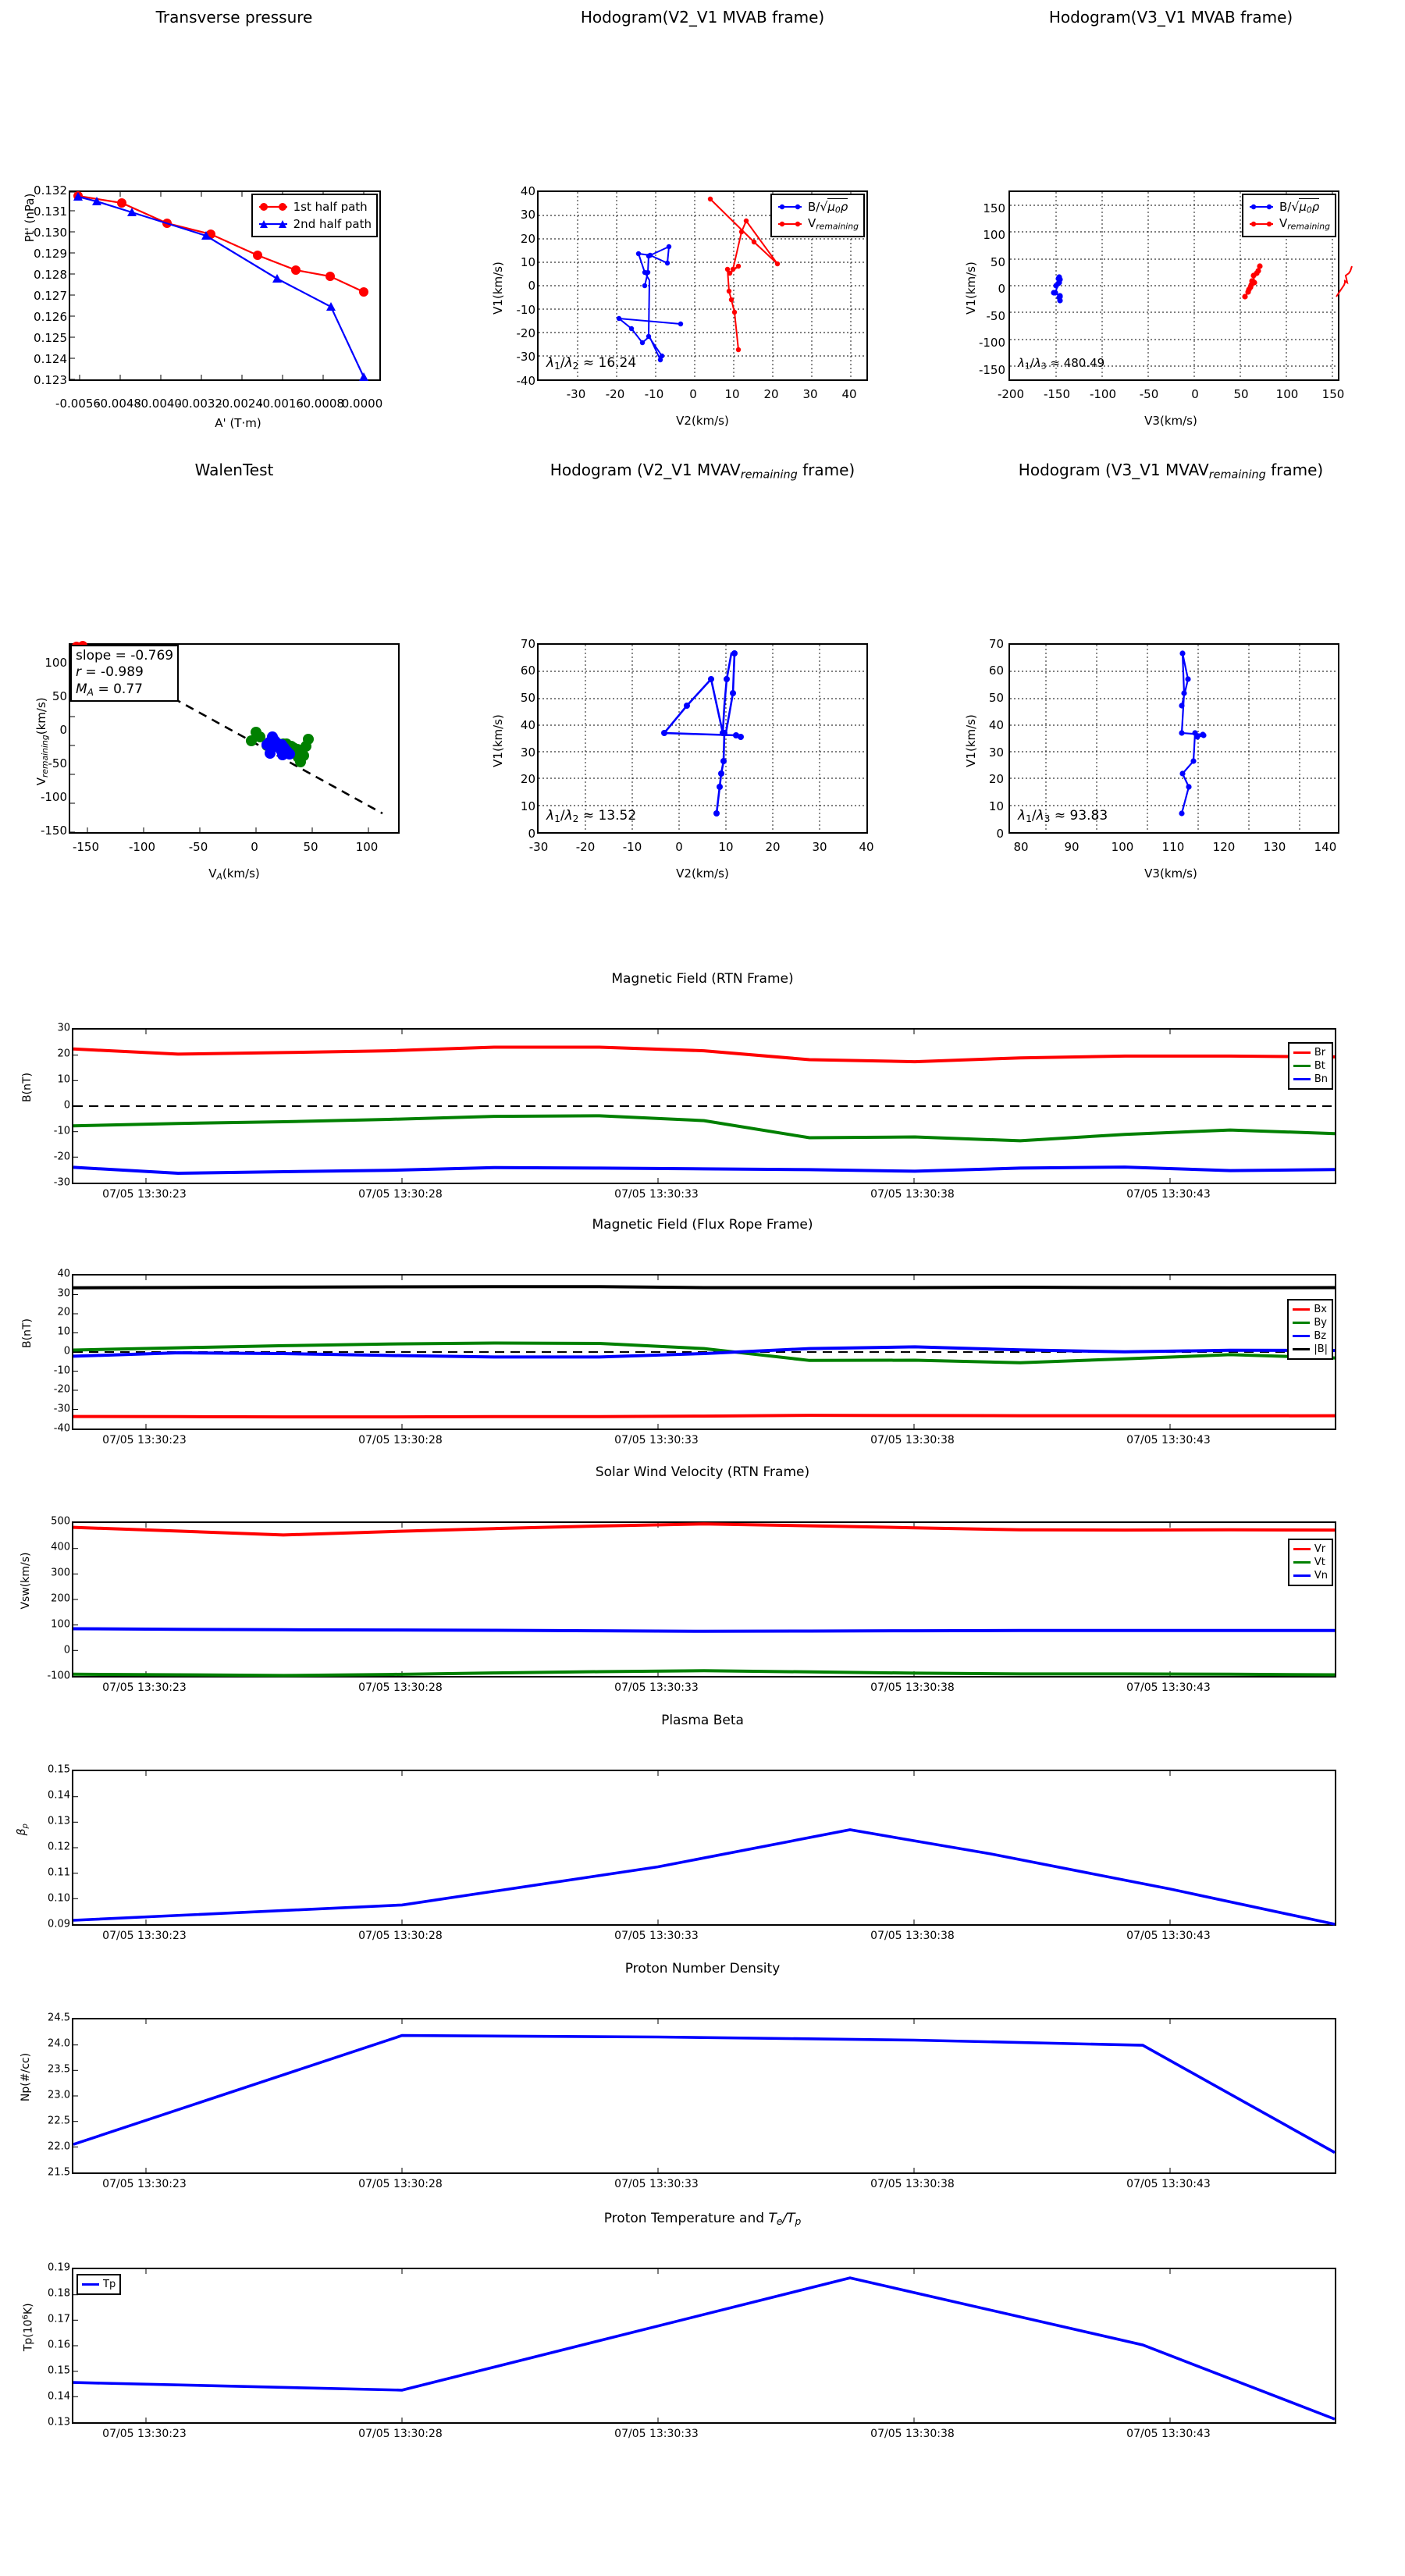 Image resolution: width=1405 pixels, height=2576 pixels. What do you see at coordinates (1103, 394) in the screenshot?
I see `xtick: -100` at bounding box center [1103, 394].